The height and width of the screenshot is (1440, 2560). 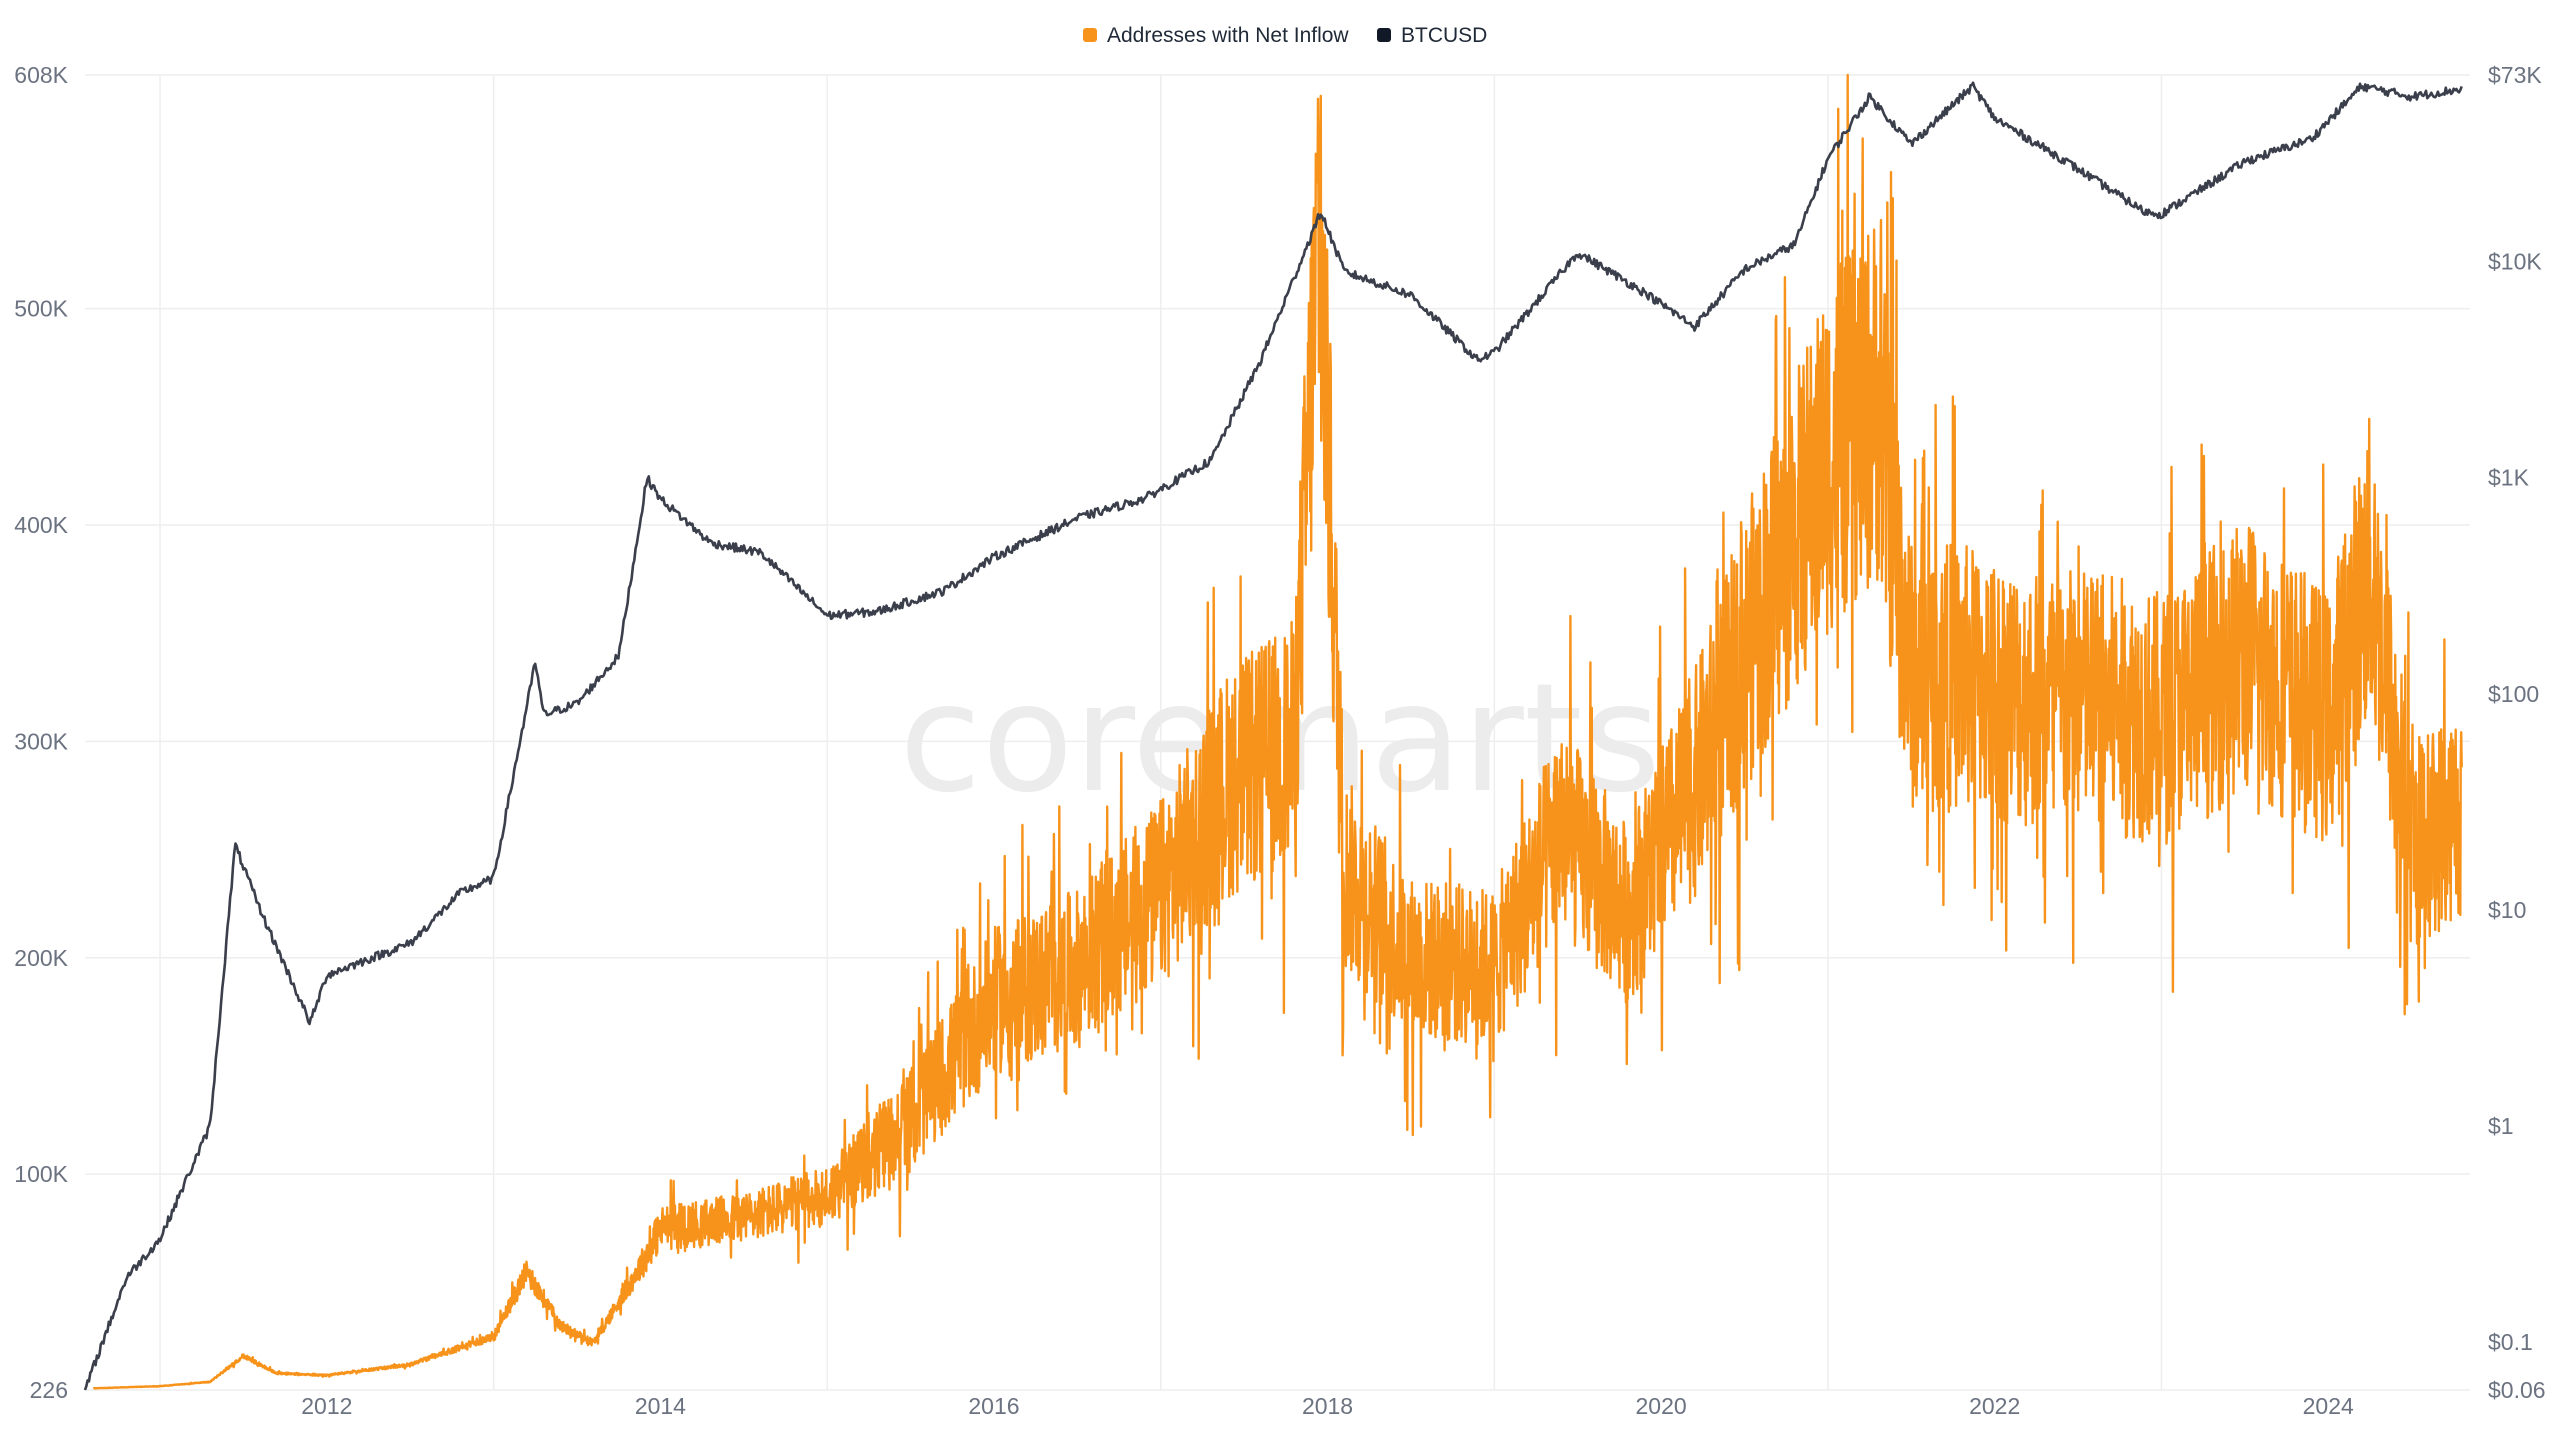 I want to click on x-tick-label: 2020, so click(x=1661, y=1406).